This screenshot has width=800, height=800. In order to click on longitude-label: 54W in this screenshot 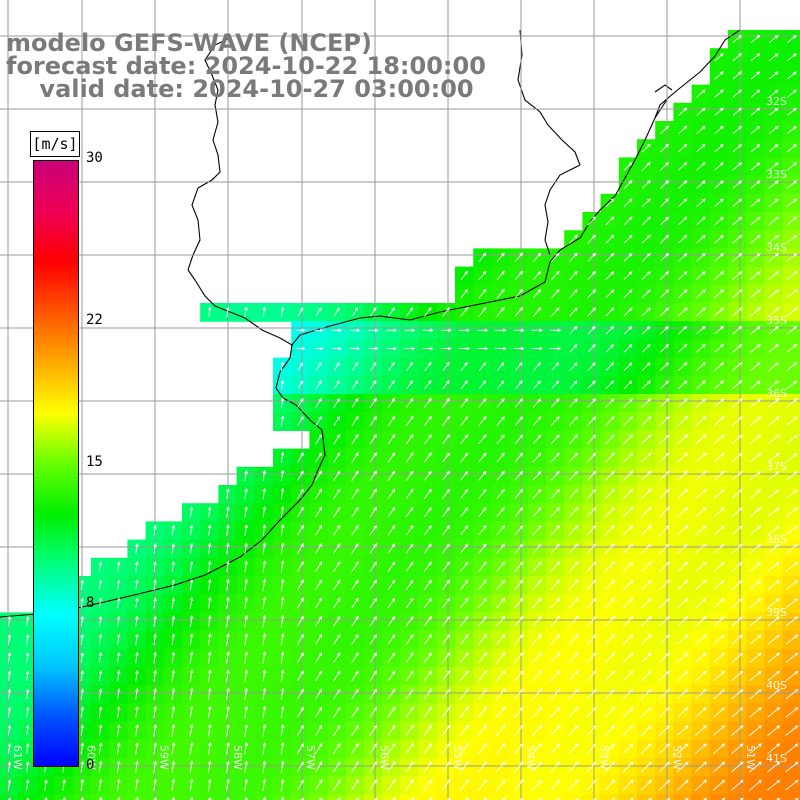, I will do `click(530, 757)`.